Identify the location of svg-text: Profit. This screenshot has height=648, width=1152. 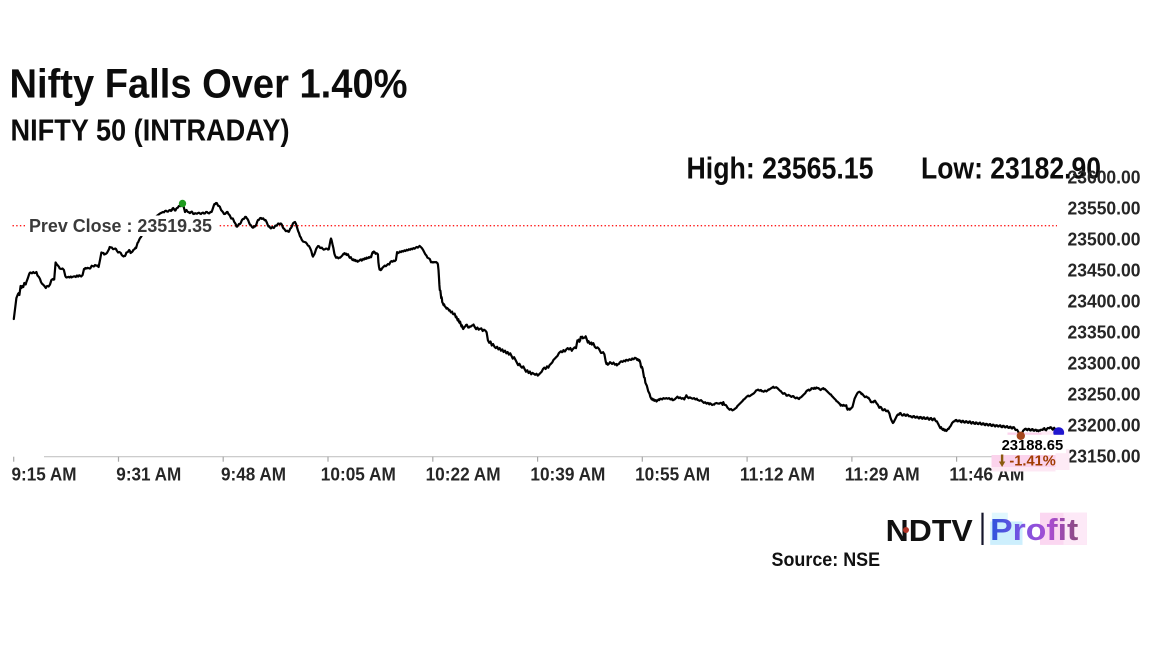
(1034, 529).